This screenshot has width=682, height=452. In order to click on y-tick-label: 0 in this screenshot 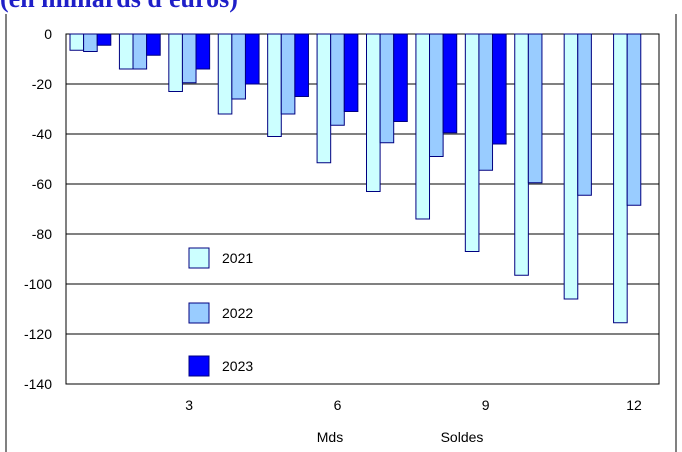, I will do `click(48, 34)`.